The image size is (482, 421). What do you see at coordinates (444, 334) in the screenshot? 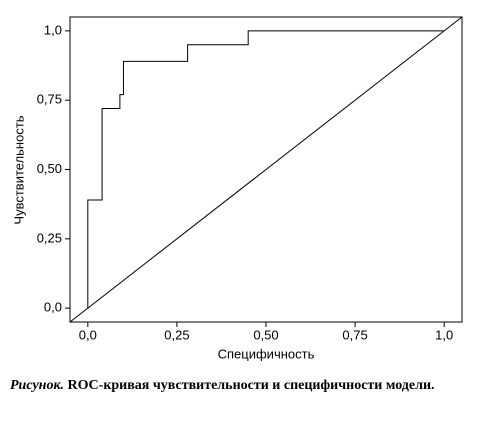
I see `x-tick-label: 1,0` at bounding box center [444, 334].